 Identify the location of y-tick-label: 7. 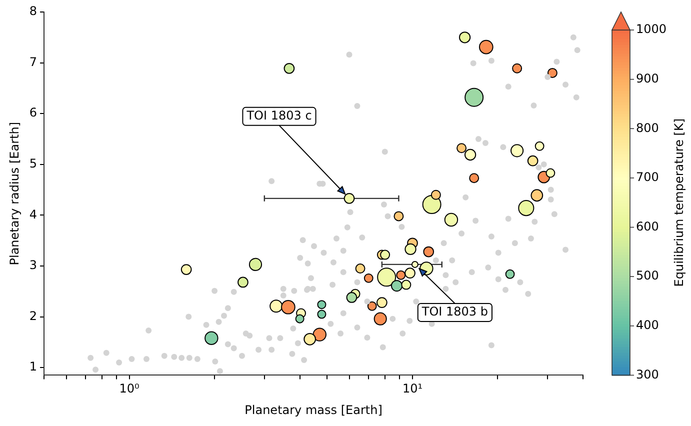
(33, 61).